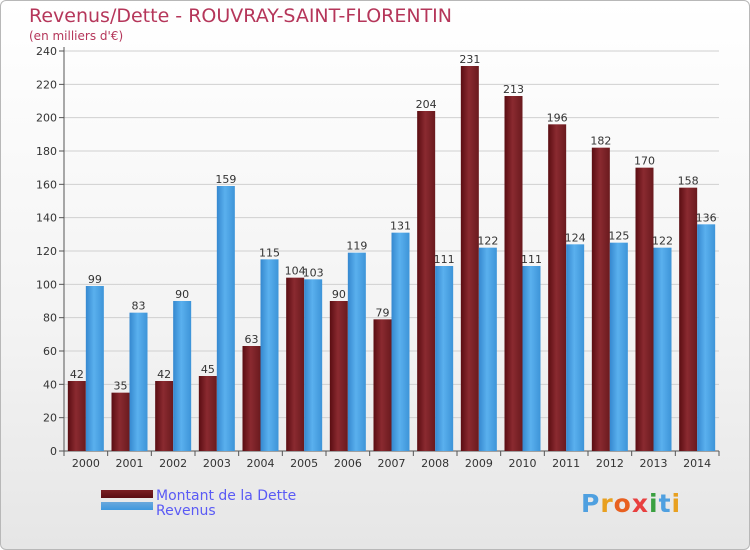 The image size is (750, 550). I want to click on x-tick-label: 2013, so click(654, 463).